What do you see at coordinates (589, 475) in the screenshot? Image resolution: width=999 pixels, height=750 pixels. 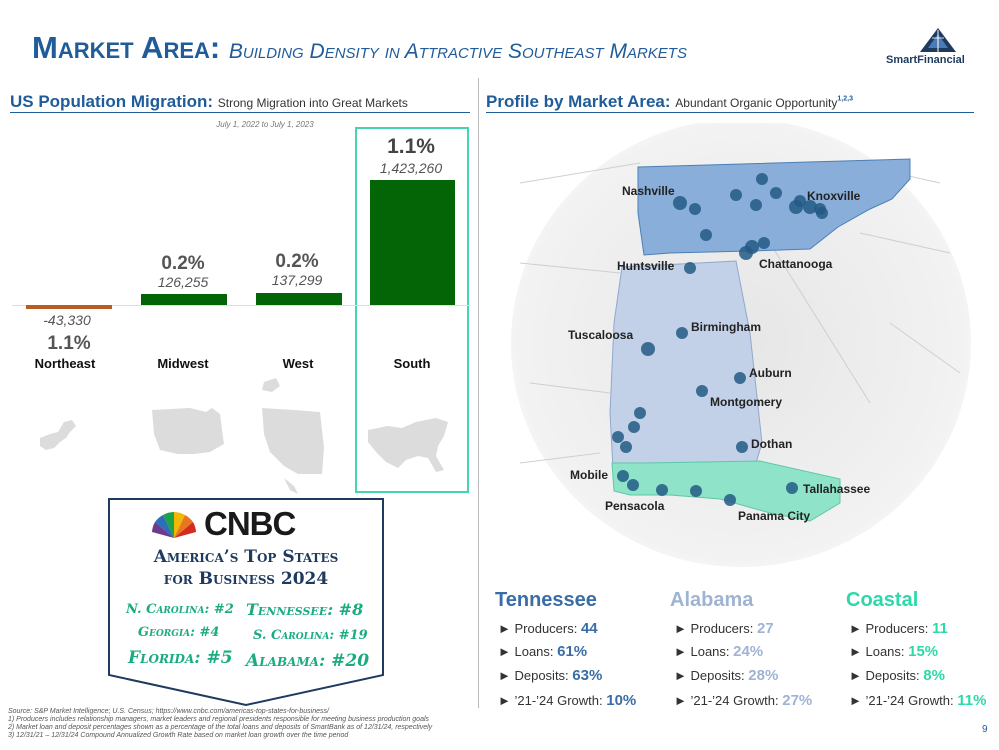 I see `city-label-mobile: Mobile` at bounding box center [589, 475].